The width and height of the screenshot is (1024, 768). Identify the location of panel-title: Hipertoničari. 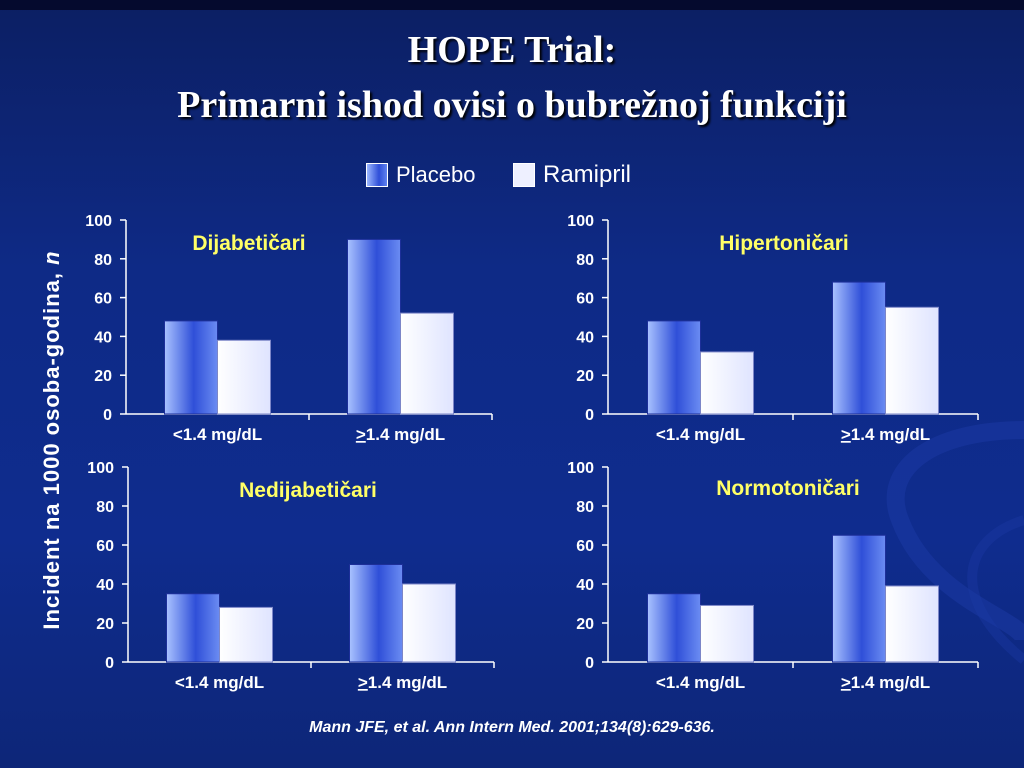
(784, 243).